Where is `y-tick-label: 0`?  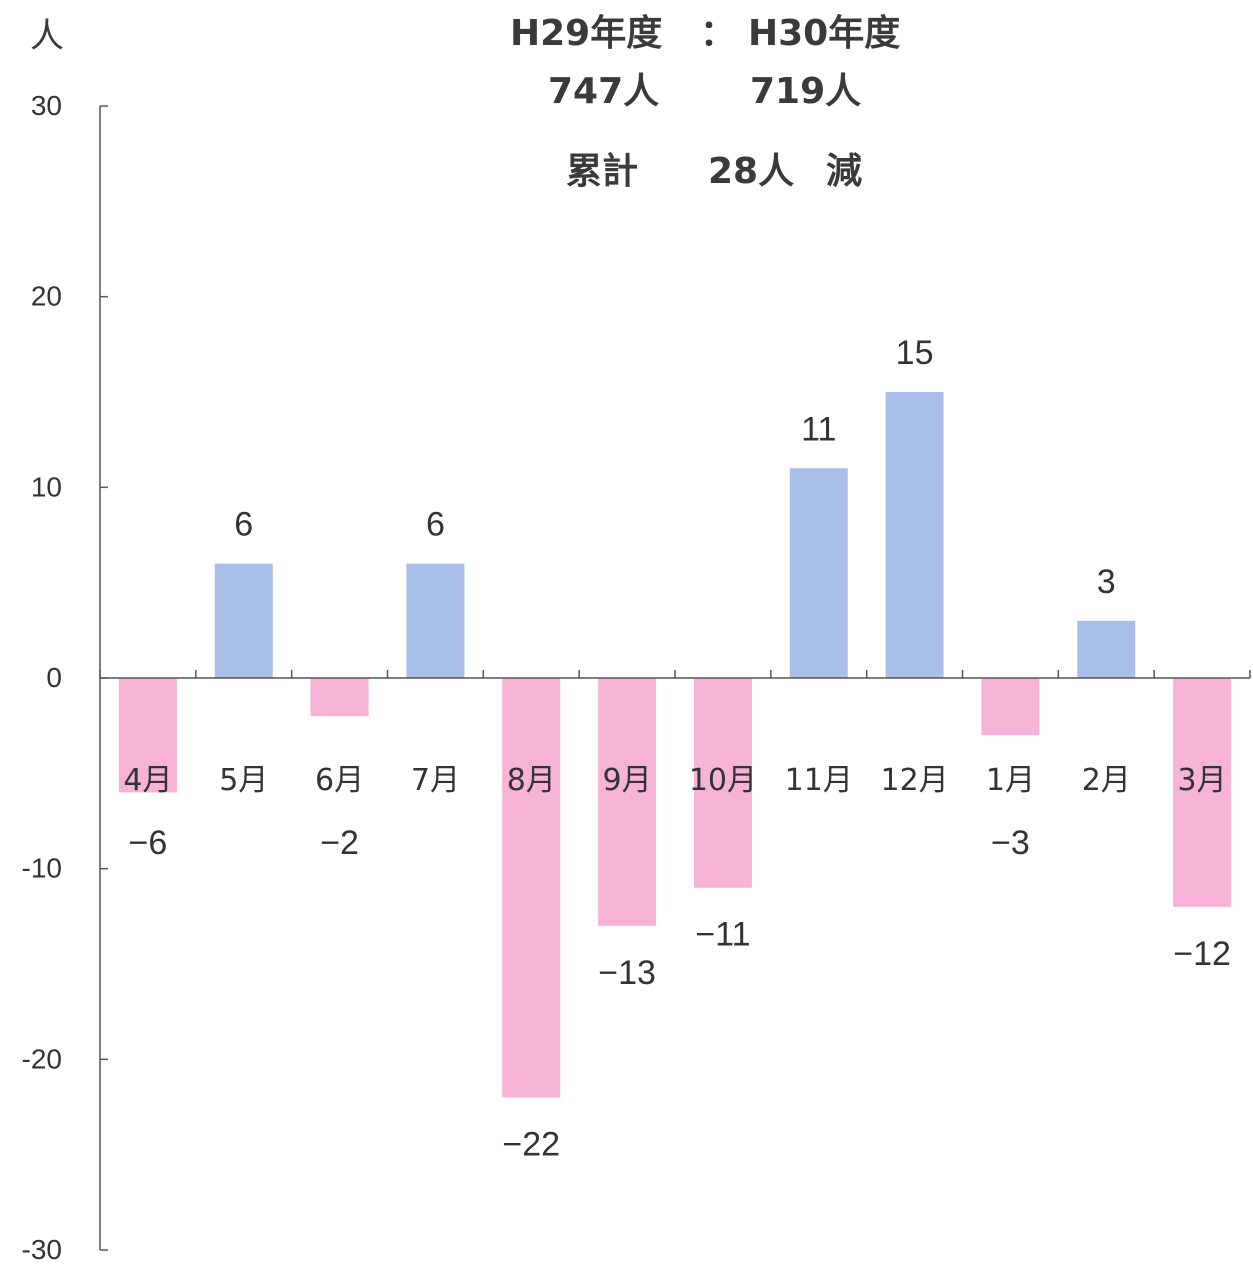
y-tick-label: 0 is located at coordinates (54, 677).